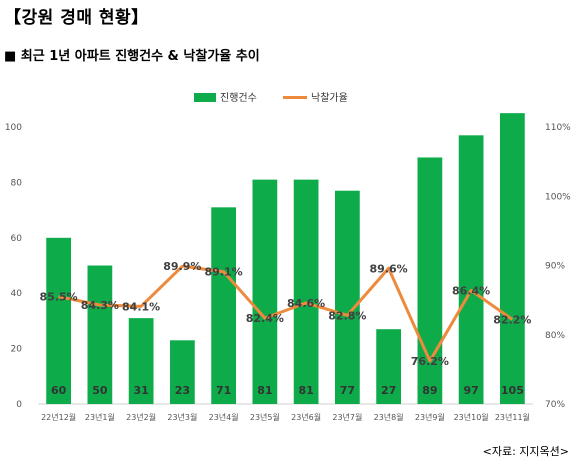 The width and height of the screenshot is (579, 465). Describe the element at coordinates (224, 417) in the screenshot. I see `x-tick-label: 23년4월` at that location.